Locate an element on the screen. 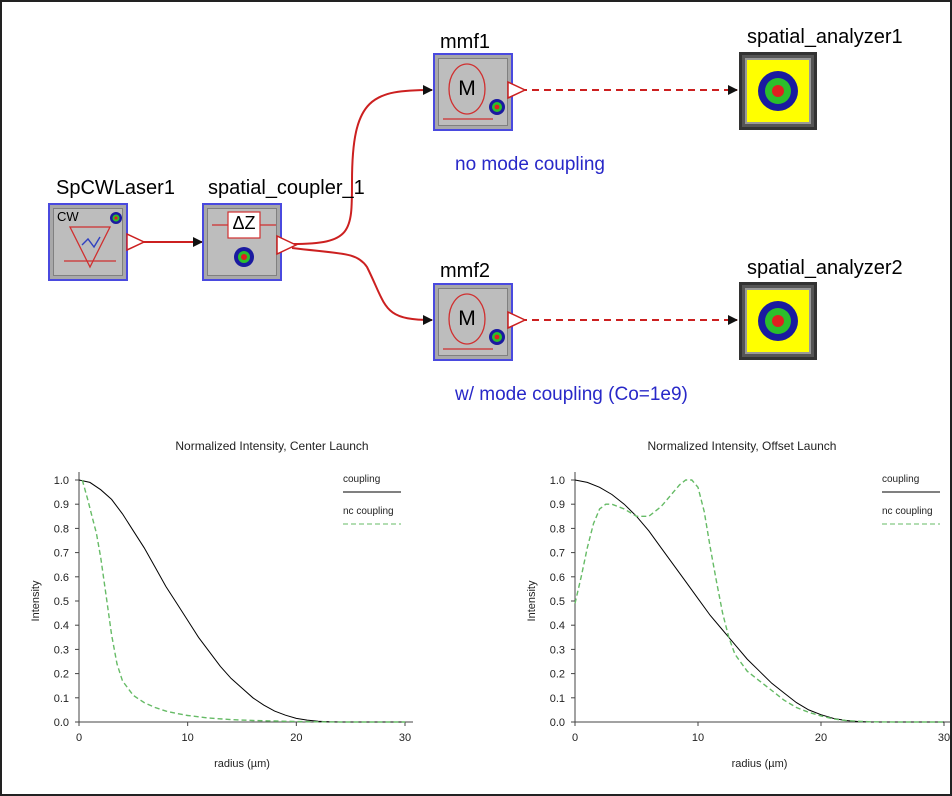  chart-1-ytick-label: 1.0 is located at coordinates (61, 481).